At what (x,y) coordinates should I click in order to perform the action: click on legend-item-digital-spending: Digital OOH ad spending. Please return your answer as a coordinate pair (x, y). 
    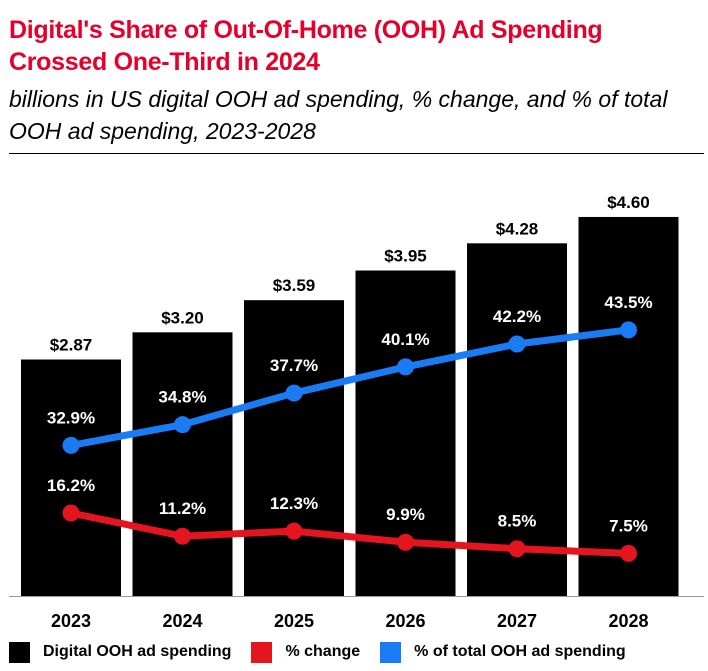
    Looking at the image, I should click on (120, 652).